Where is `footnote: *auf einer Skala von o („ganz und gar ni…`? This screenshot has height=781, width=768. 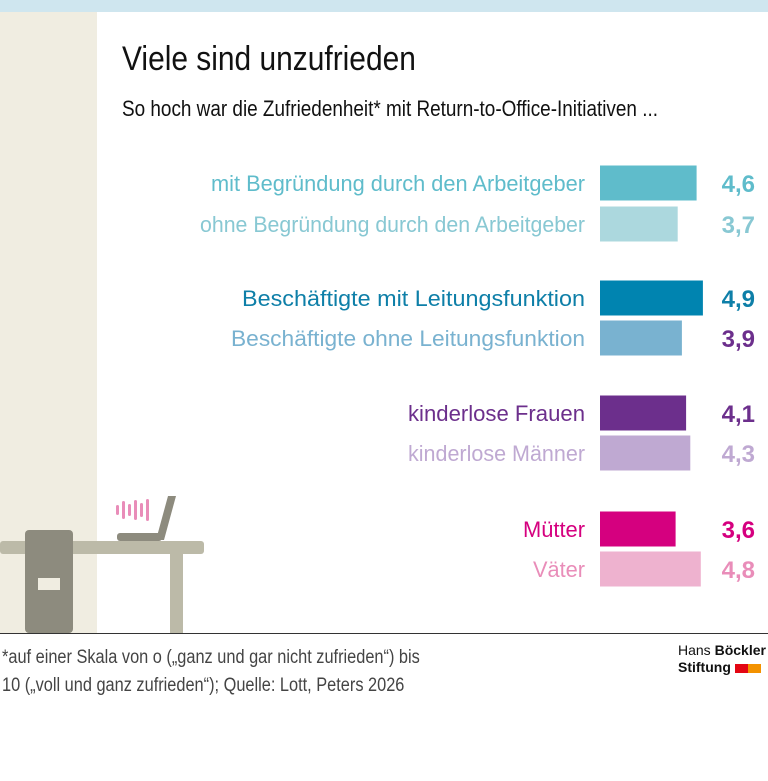 footnote: *auf einer Skala von o („ganz und gar ni… is located at coordinates (211, 672).